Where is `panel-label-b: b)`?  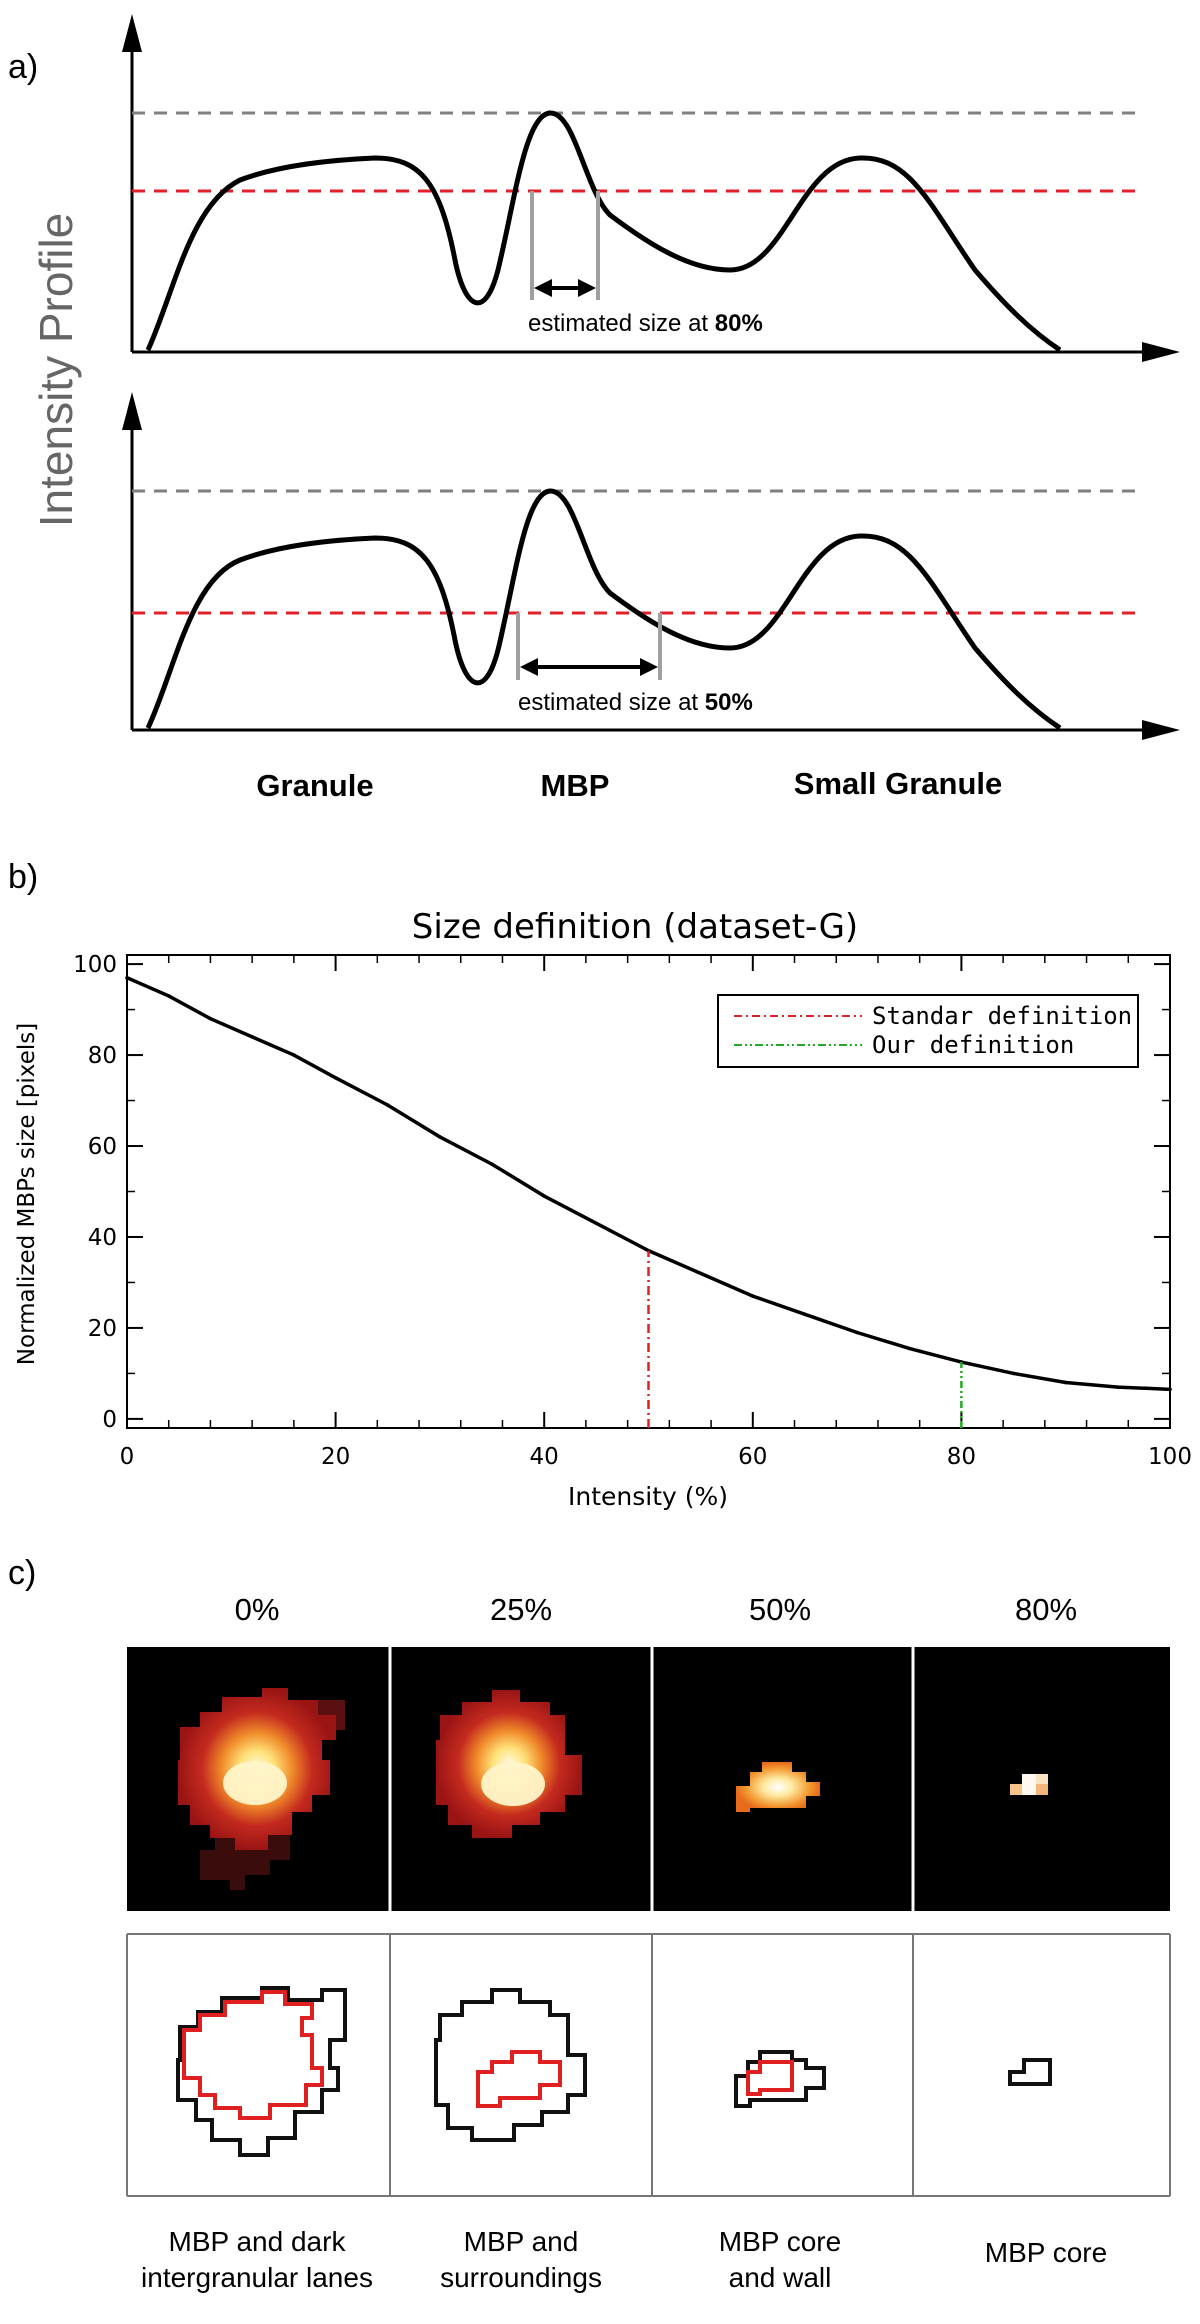
panel-label-b: b) is located at coordinates (23, 877).